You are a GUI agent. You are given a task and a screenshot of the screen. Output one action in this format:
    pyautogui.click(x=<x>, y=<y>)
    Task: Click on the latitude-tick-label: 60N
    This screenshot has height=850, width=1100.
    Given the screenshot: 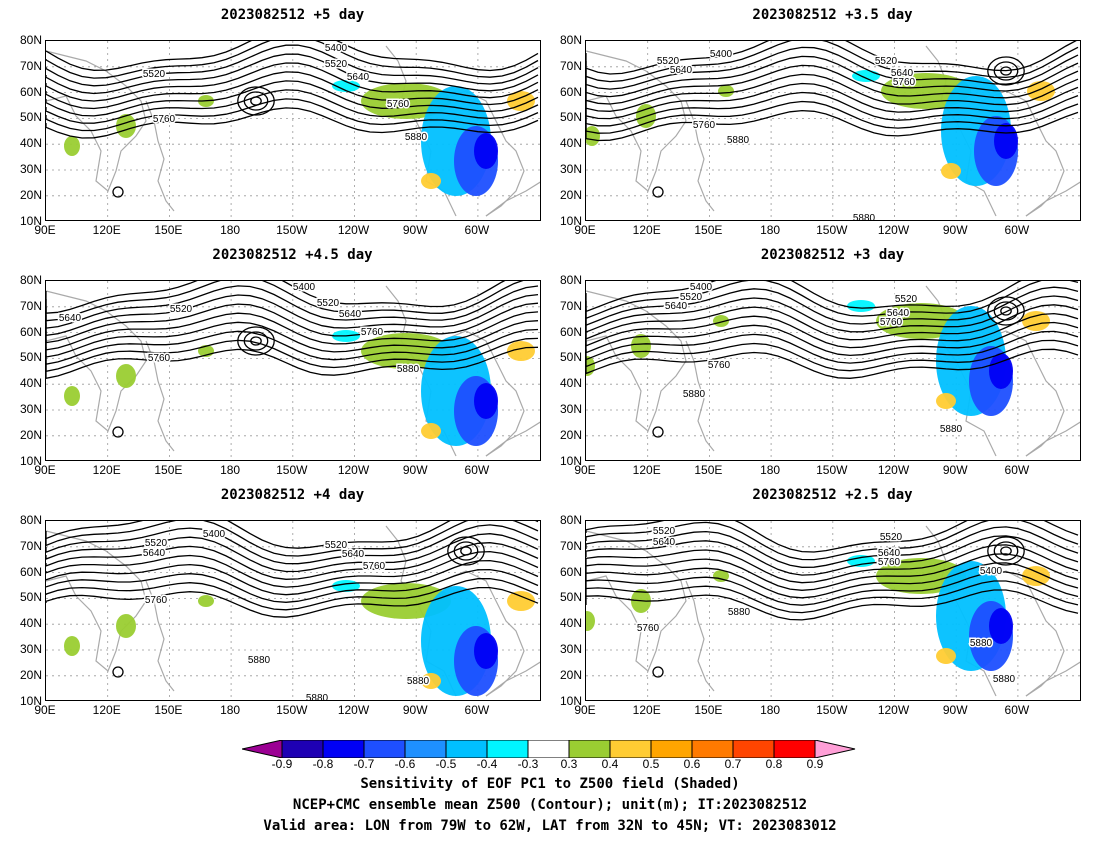 What is the action you would take?
    pyautogui.click(x=30, y=571)
    